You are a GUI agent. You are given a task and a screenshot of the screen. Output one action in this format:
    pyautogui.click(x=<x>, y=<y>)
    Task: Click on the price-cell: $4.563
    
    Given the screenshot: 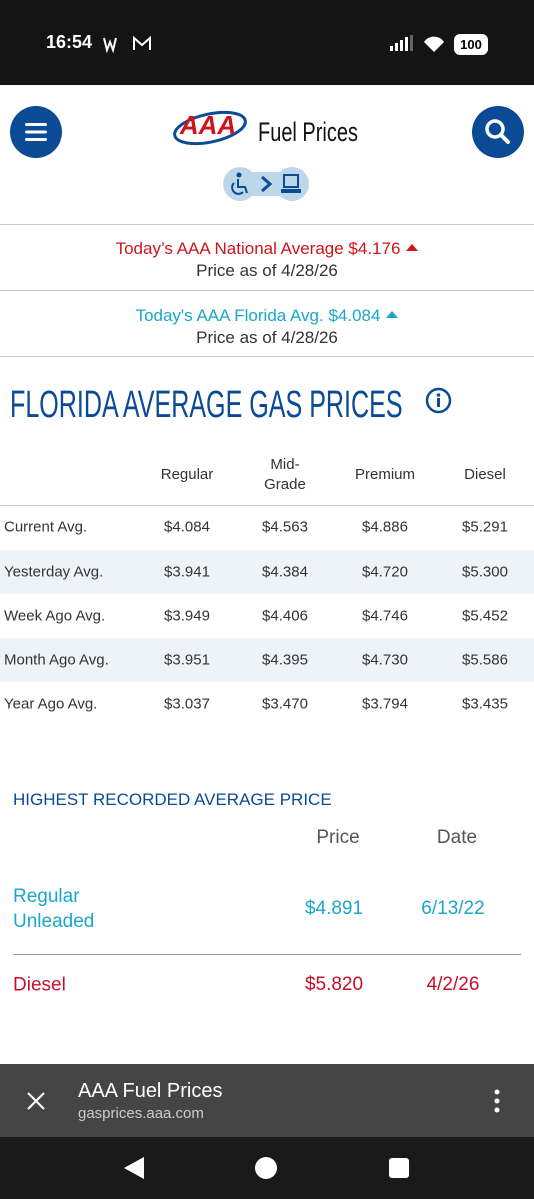 What is the action you would take?
    pyautogui.click(x=285, y=527)
    